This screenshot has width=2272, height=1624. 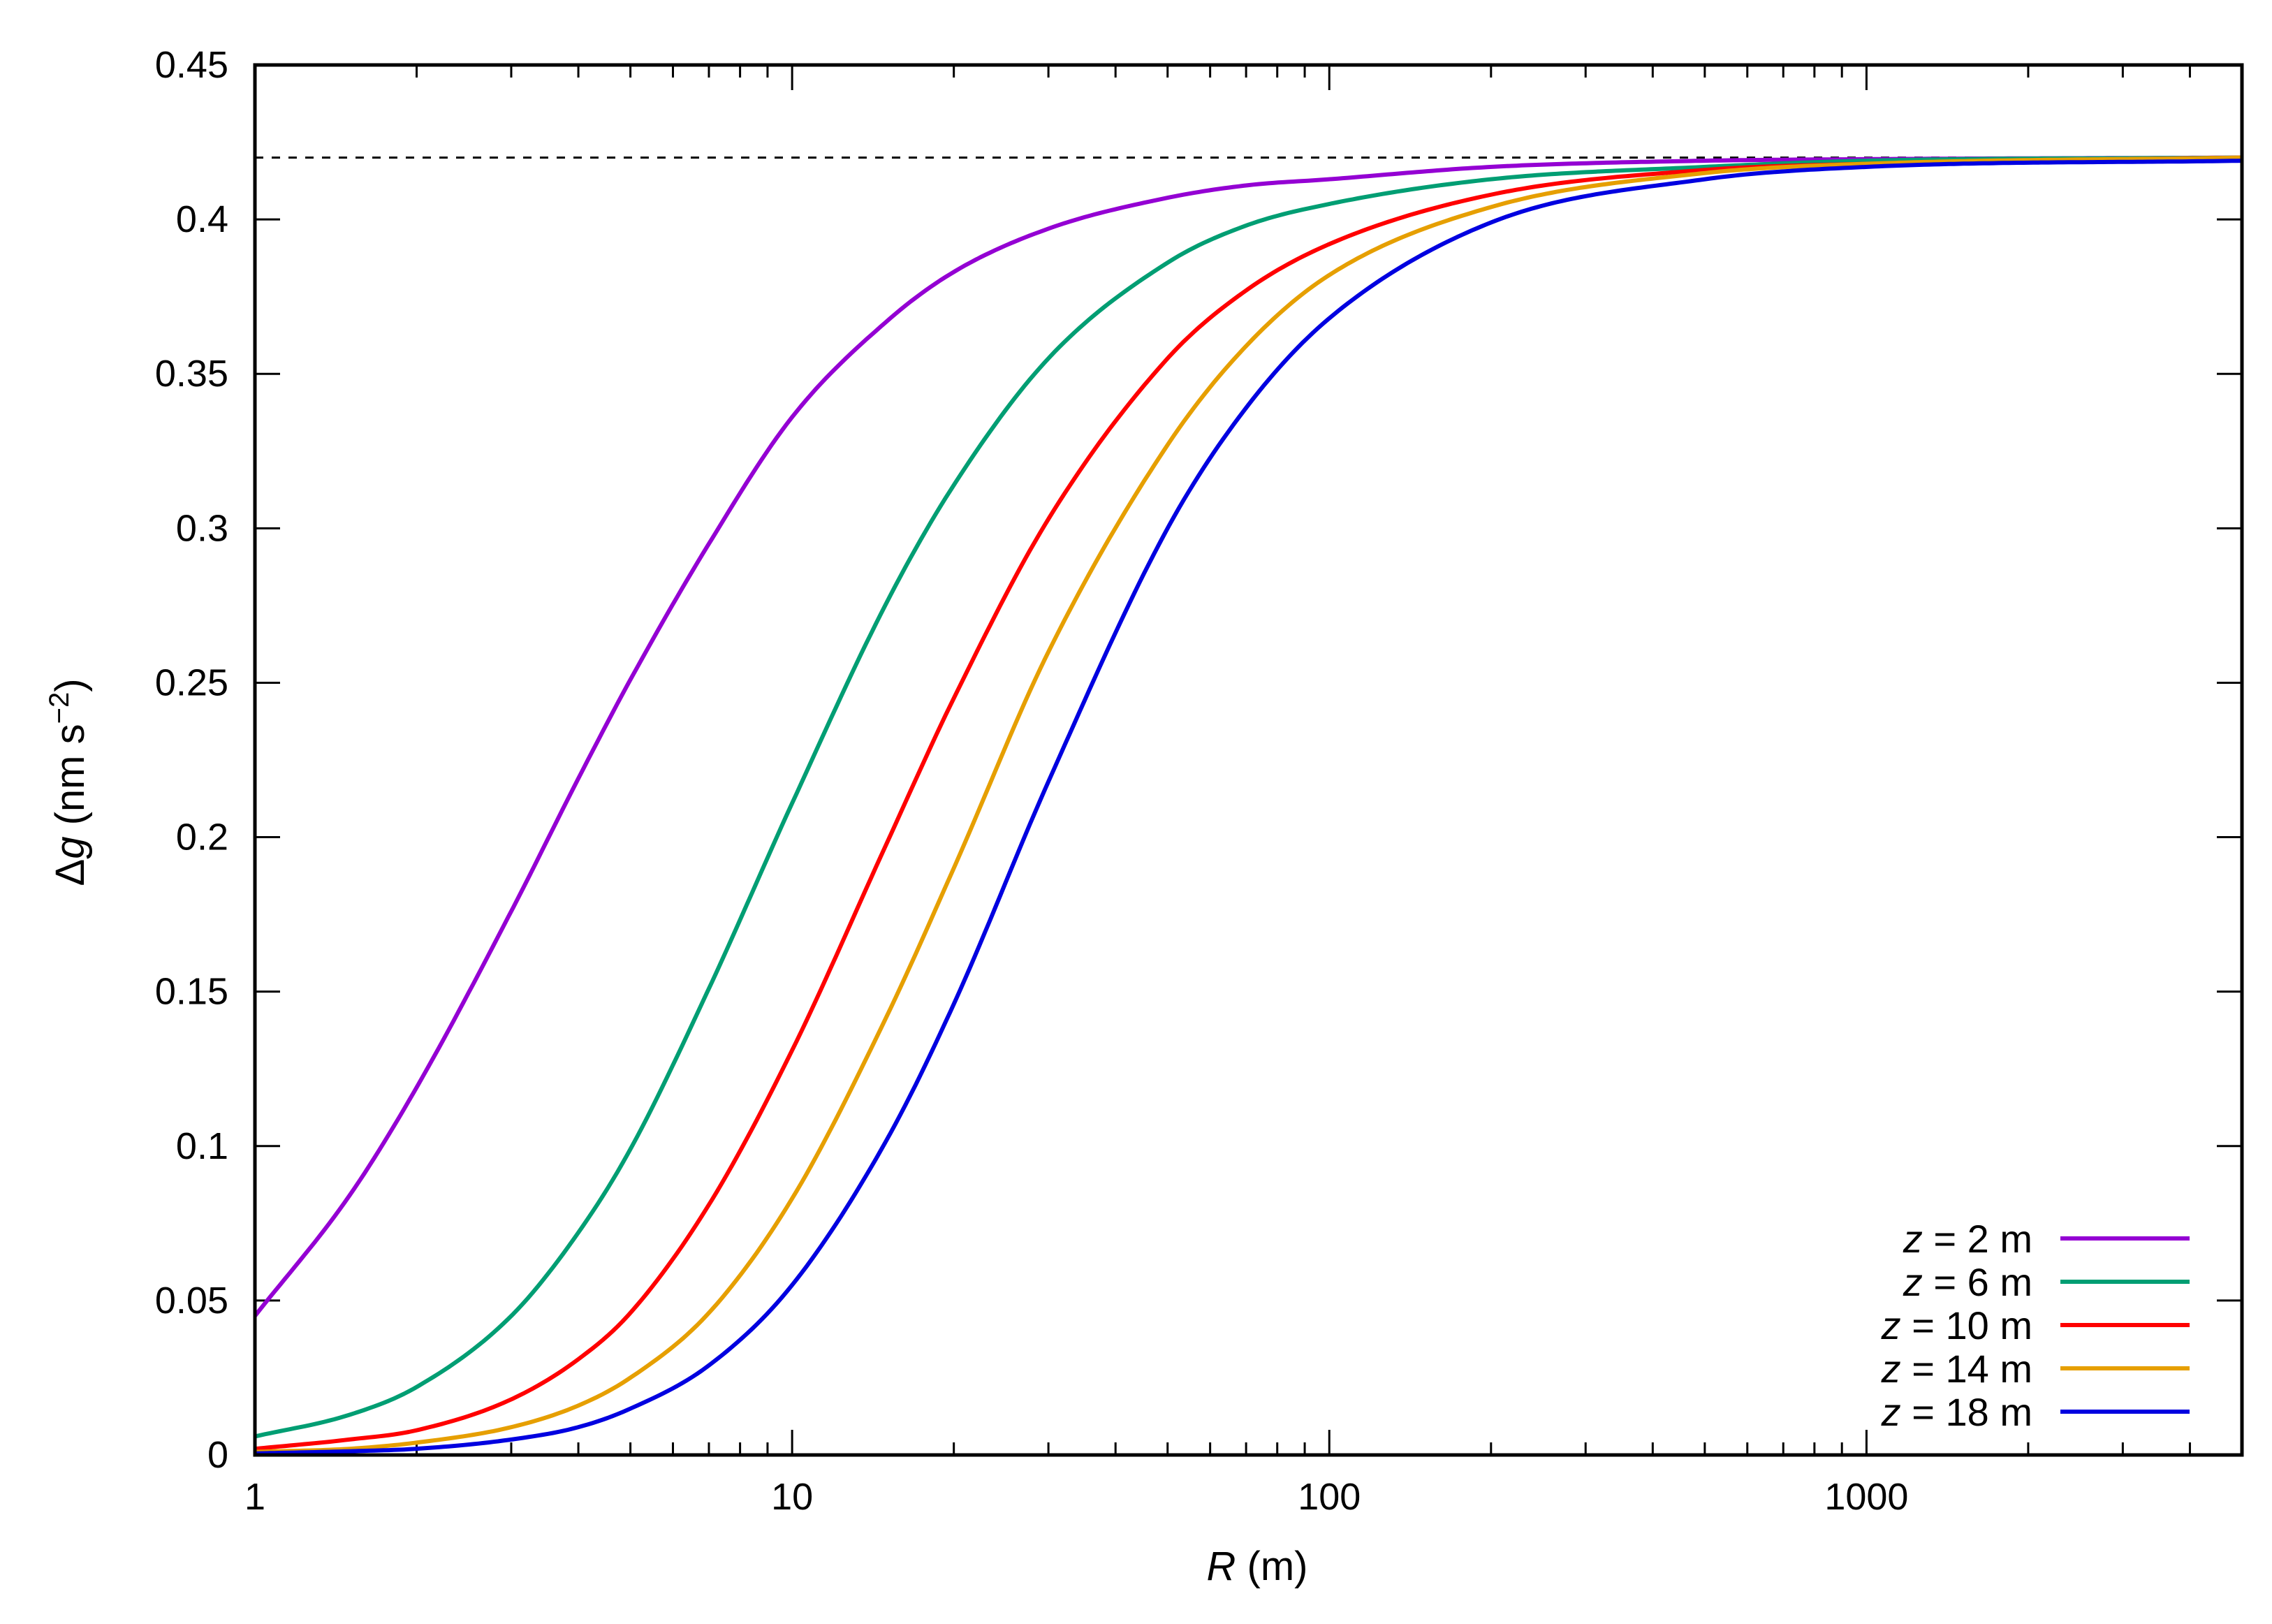 What do you see at coordinates (191, 992) in the screenshot?
I see `y-tick-label: 0.15` at bounding box center [191, 992].